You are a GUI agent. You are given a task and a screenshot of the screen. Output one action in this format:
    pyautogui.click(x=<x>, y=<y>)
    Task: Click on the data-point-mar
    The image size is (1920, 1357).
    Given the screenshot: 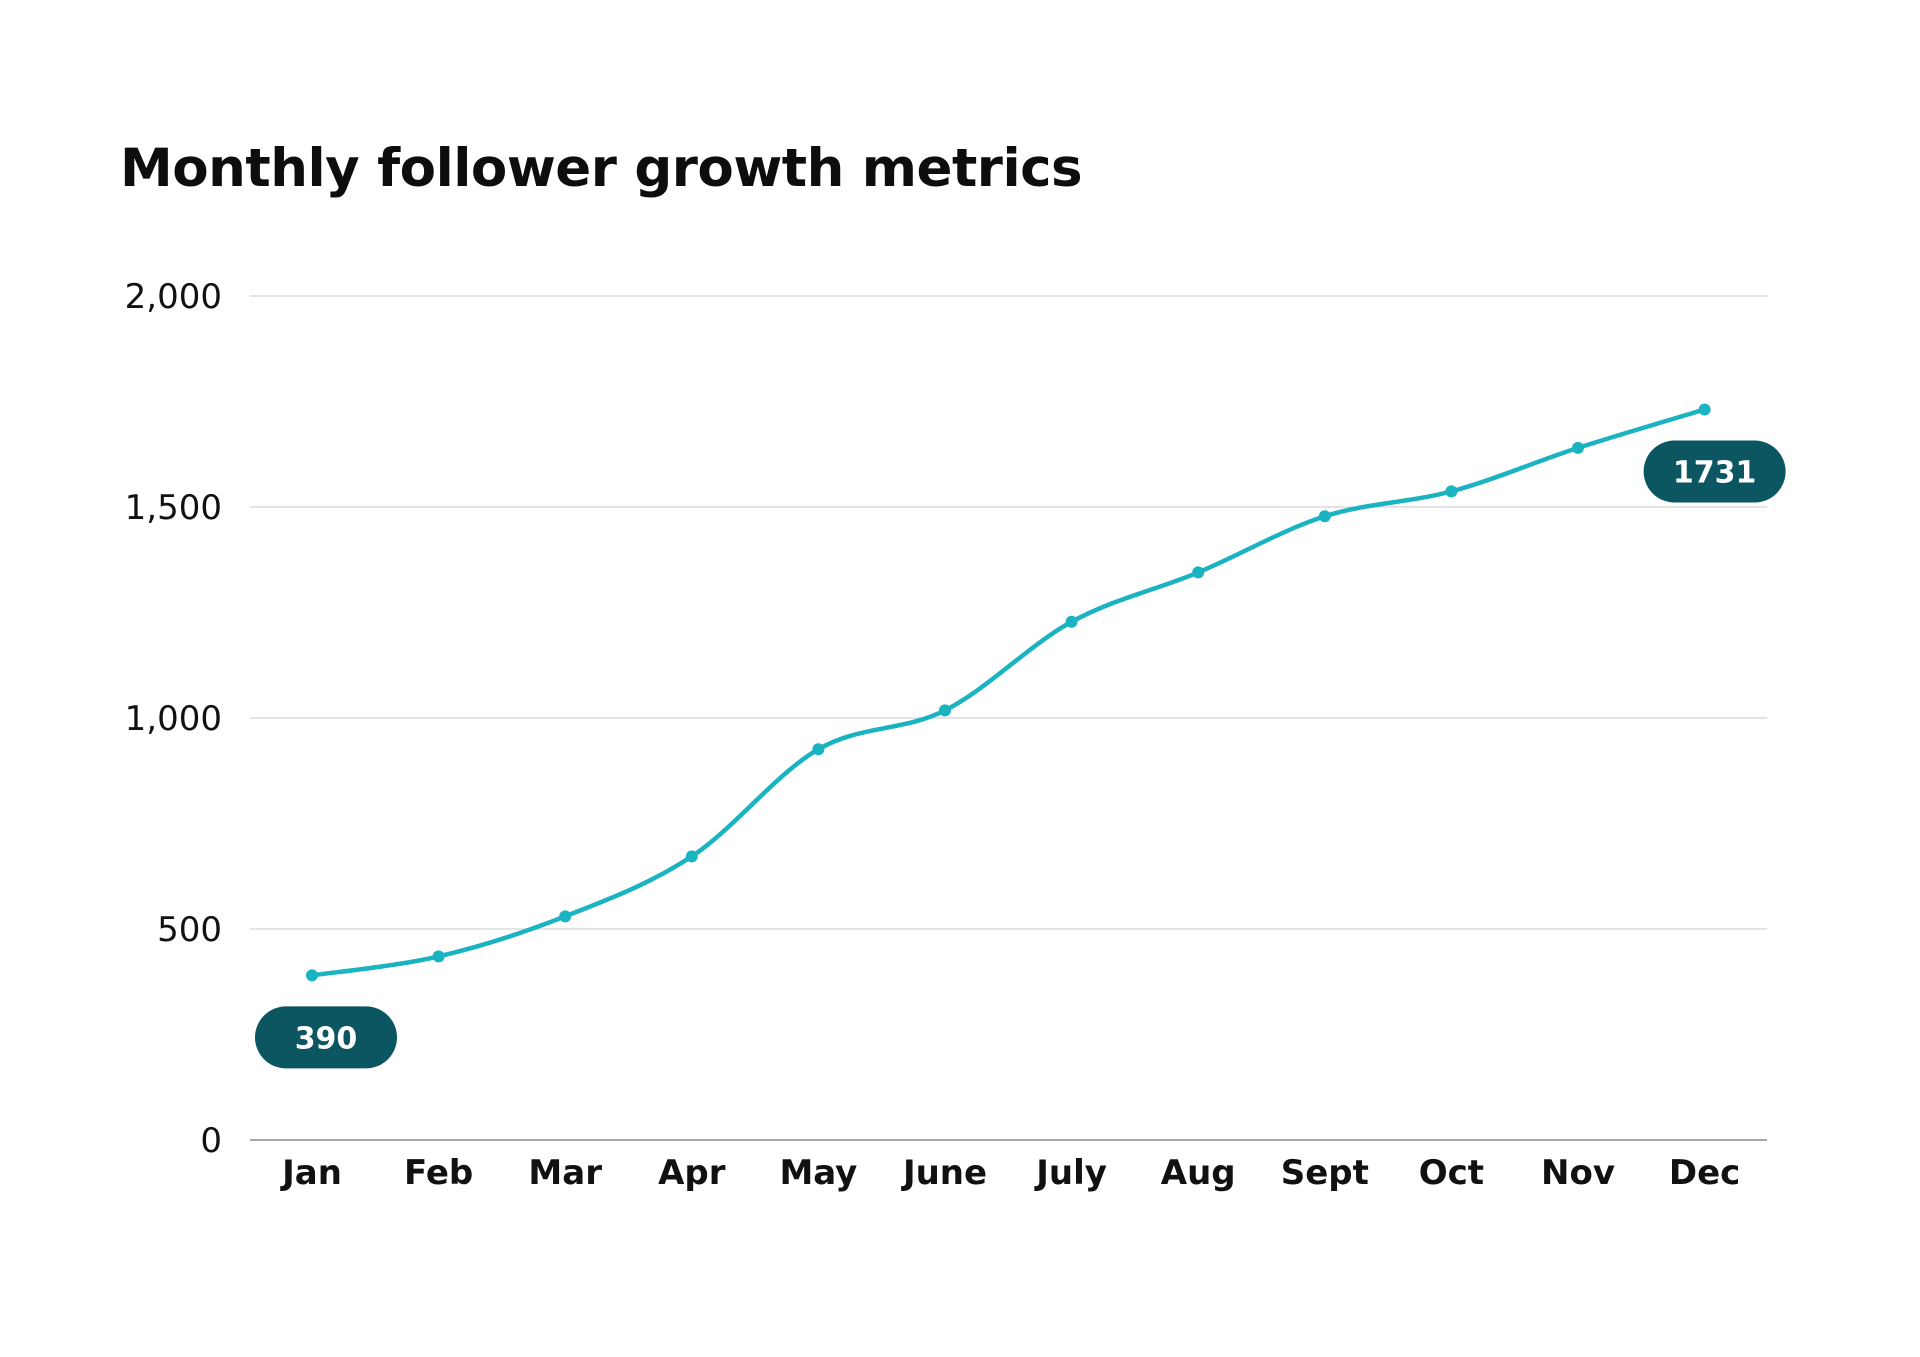 What is the action you would take?
    pyautogui.click(x=565, y=916)
    